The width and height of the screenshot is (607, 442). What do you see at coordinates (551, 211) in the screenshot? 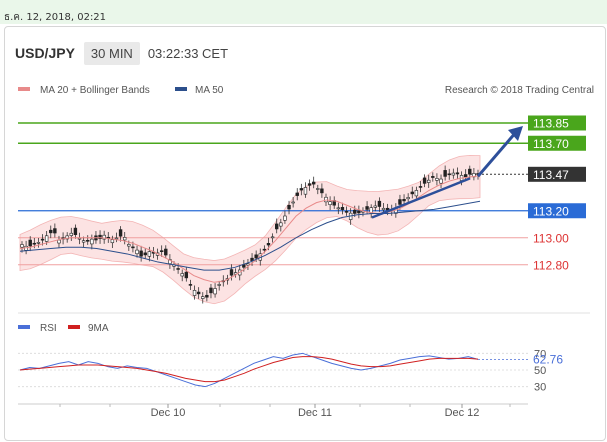
I see `level-label-113-20: 113.20` at bounding box center [551, 211].